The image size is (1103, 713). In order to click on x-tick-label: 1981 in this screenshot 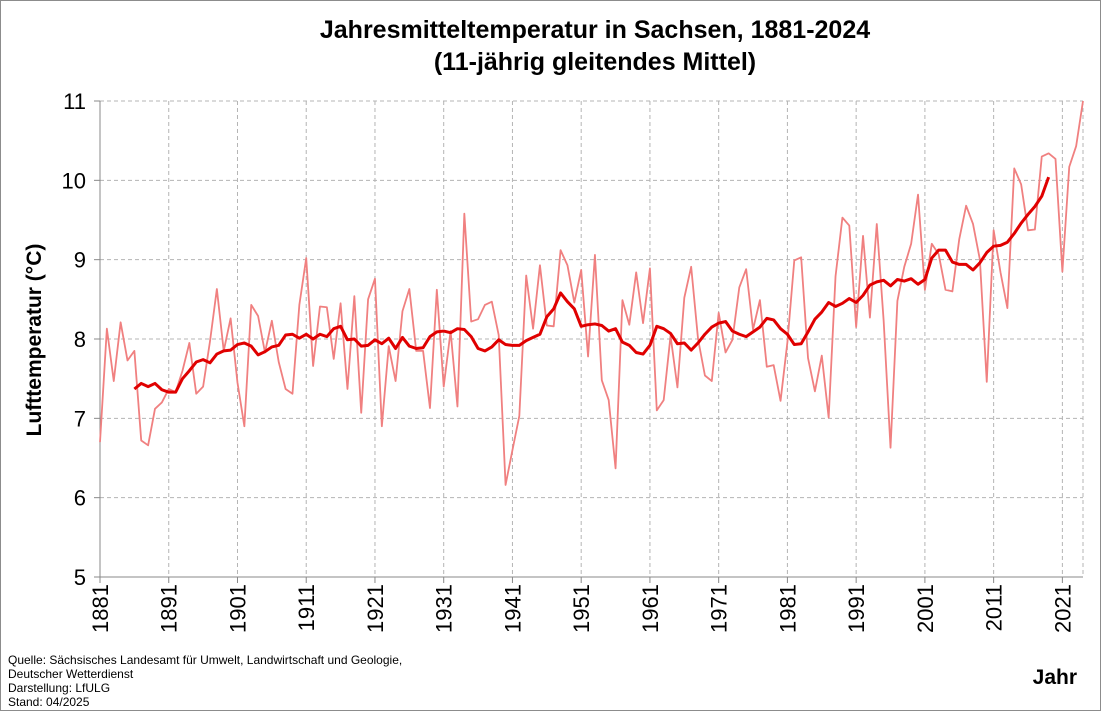, I will do `click(787, 608)`.